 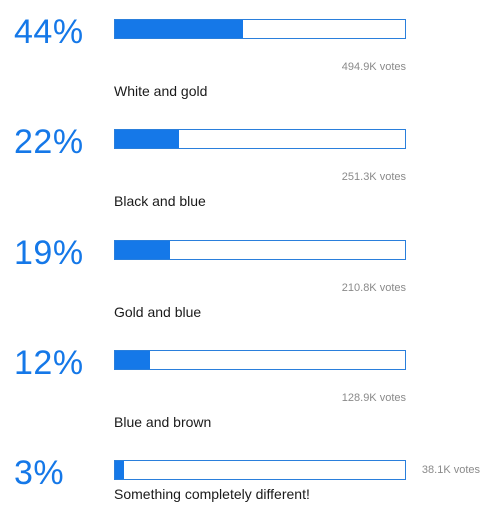 What do you see at coordinates (163, 422) in the screenshot?
I see `option-label: Blue and brown` at bounding box center [163, 422].